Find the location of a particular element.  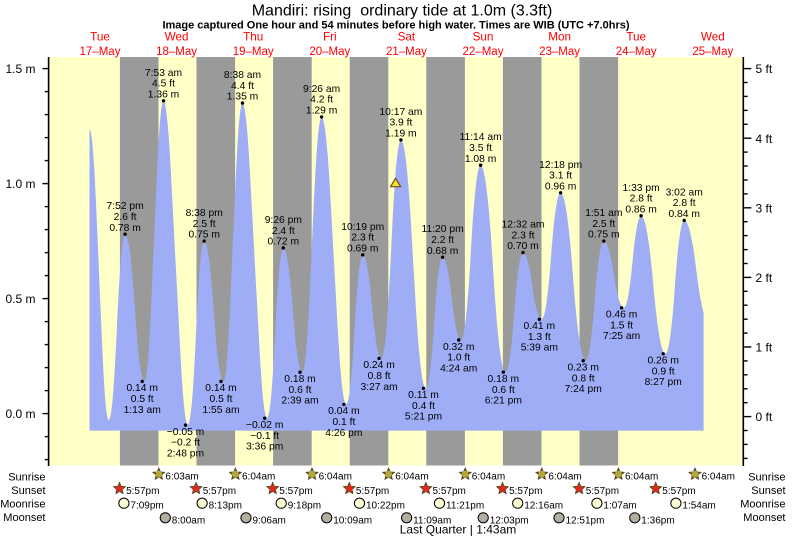

svg-text: 23–May is located at coordinates (559, 52).